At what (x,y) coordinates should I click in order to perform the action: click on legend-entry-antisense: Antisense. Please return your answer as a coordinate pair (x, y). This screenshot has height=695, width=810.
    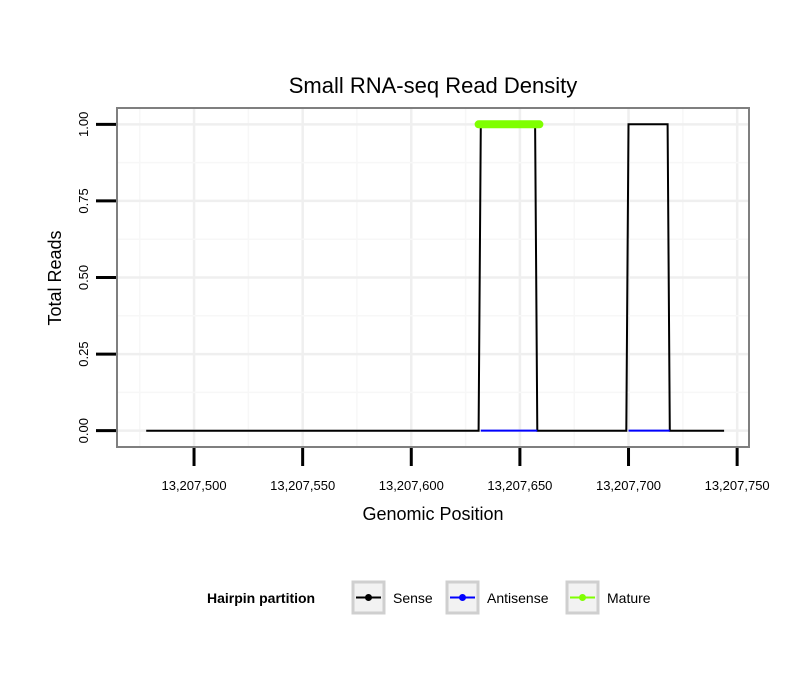
    Looking at the image, I should click on (497, 597).